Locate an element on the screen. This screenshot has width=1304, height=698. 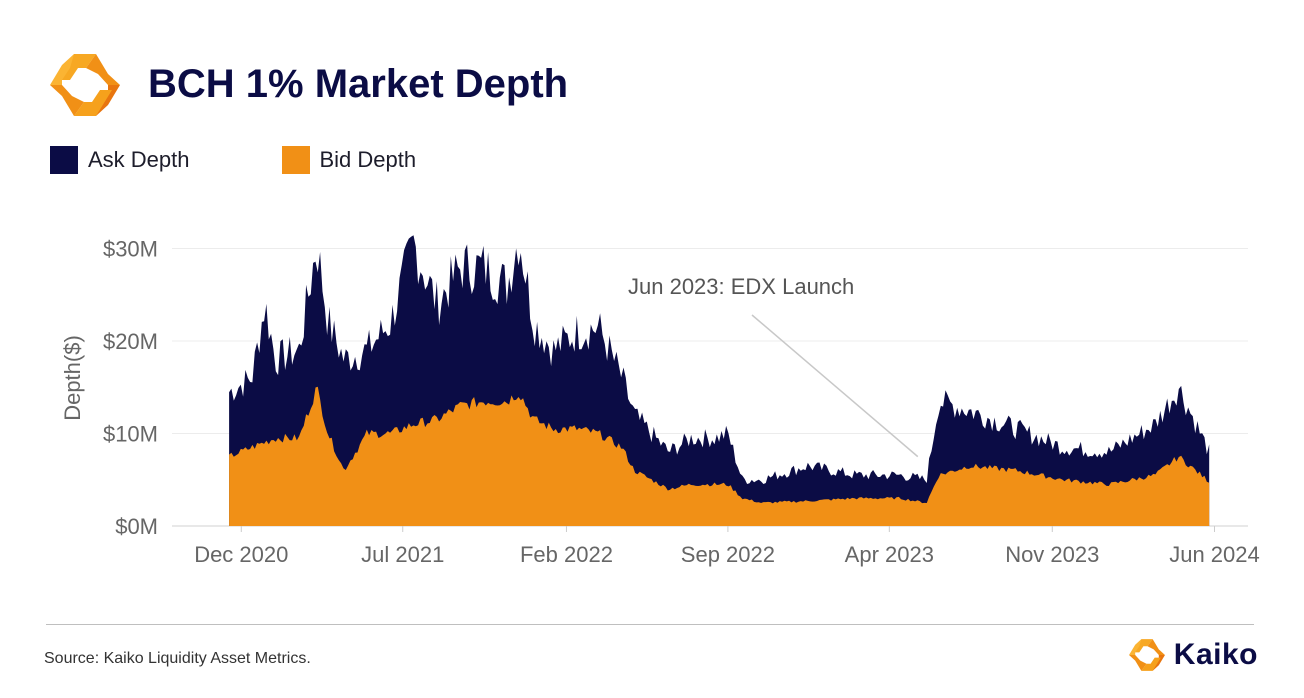
x-tick-label: Dec 2020 is located at coordinates (241, 554).